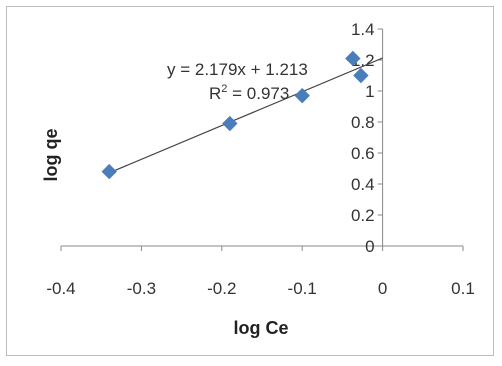 This screenshot has height=366, width=502. I want to click on x-tick-label: 0.1, so click(463, 288).